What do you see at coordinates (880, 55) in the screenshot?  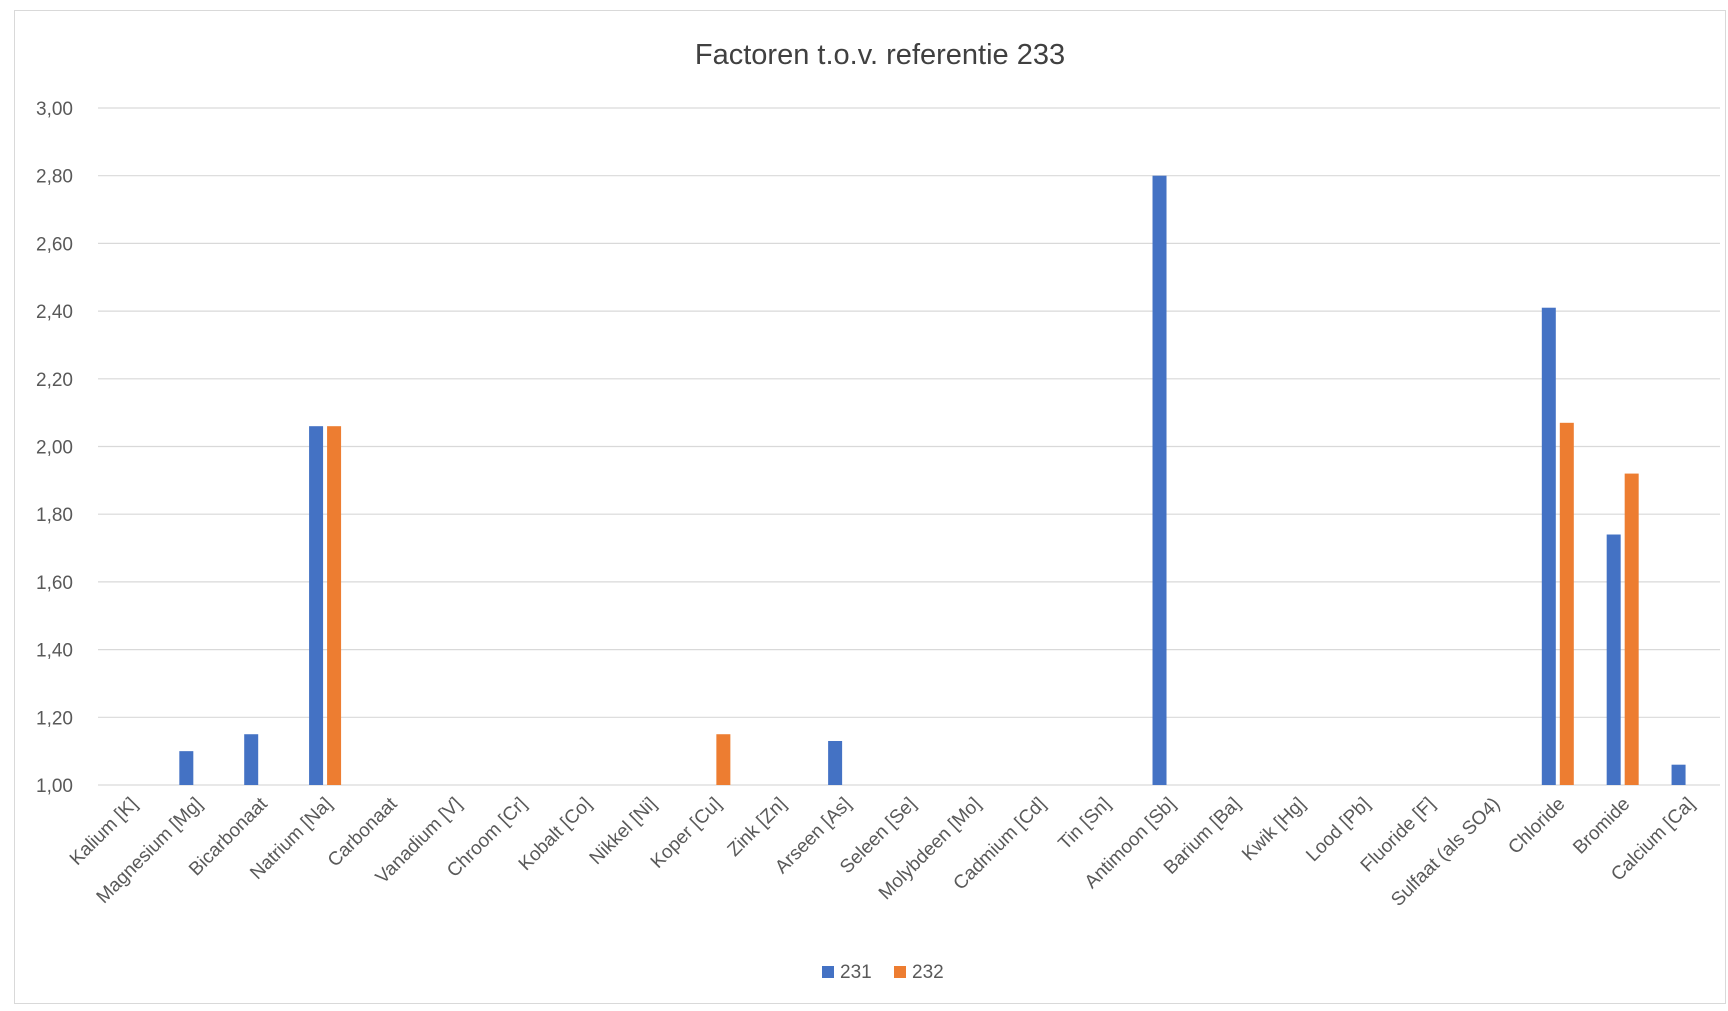 I see `chart-title: Factoren t.o.v. referentie 233` at bounding box center [880, 55].